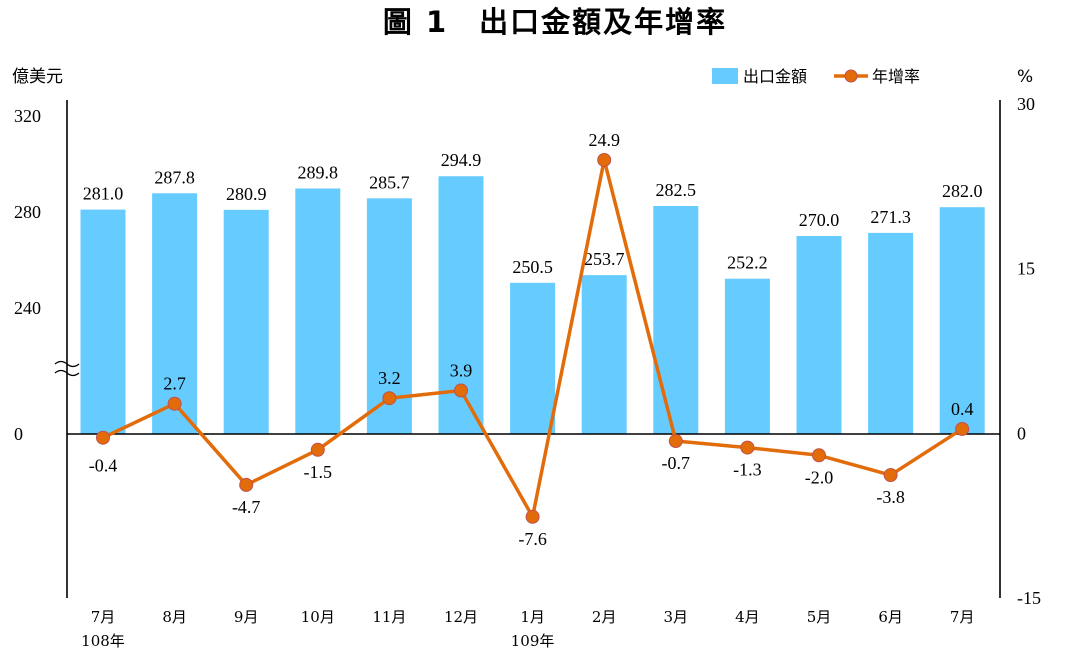  Describe the element at coordinates (532, 539) in the screenshot. I see `line-data-label: -7.6` at that location.